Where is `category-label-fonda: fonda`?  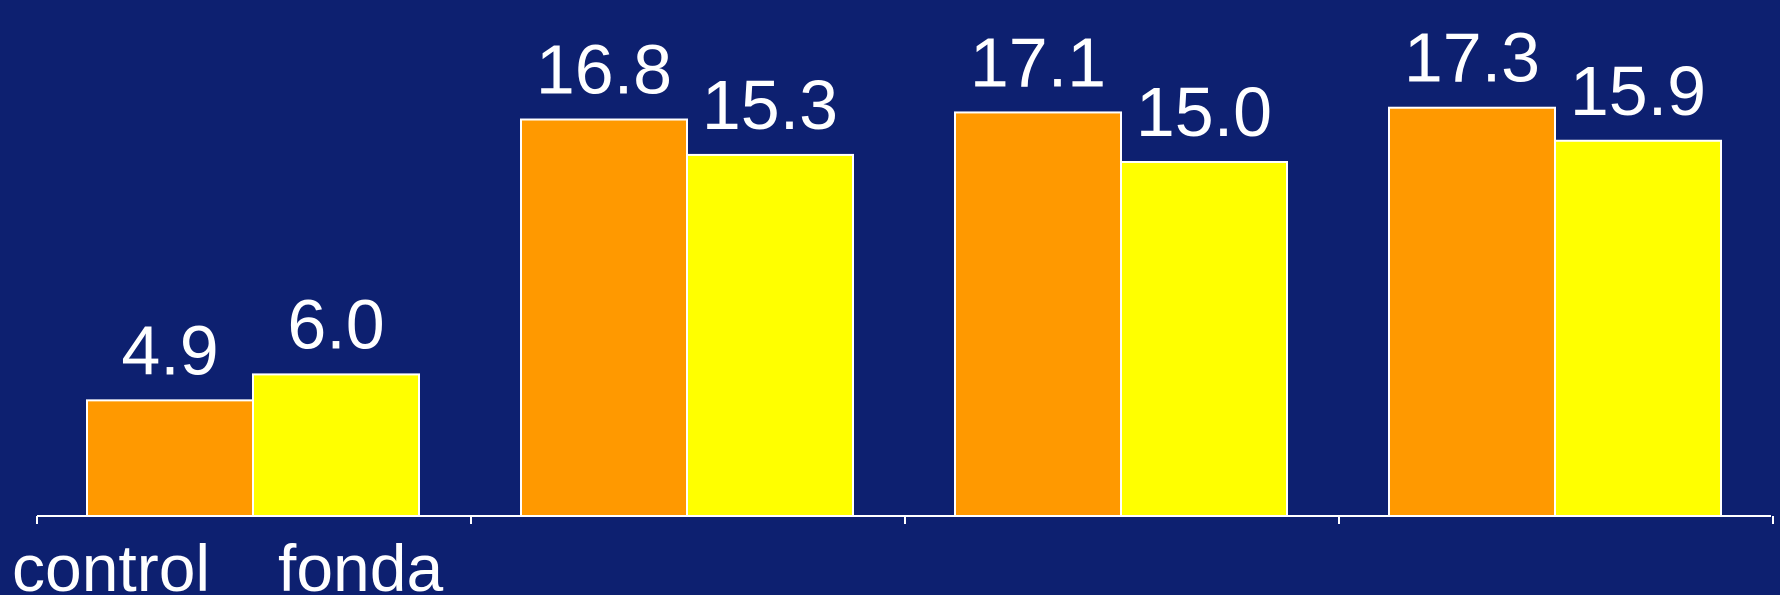 category-label-fonda: fonda is located at coordinates (360, 563).